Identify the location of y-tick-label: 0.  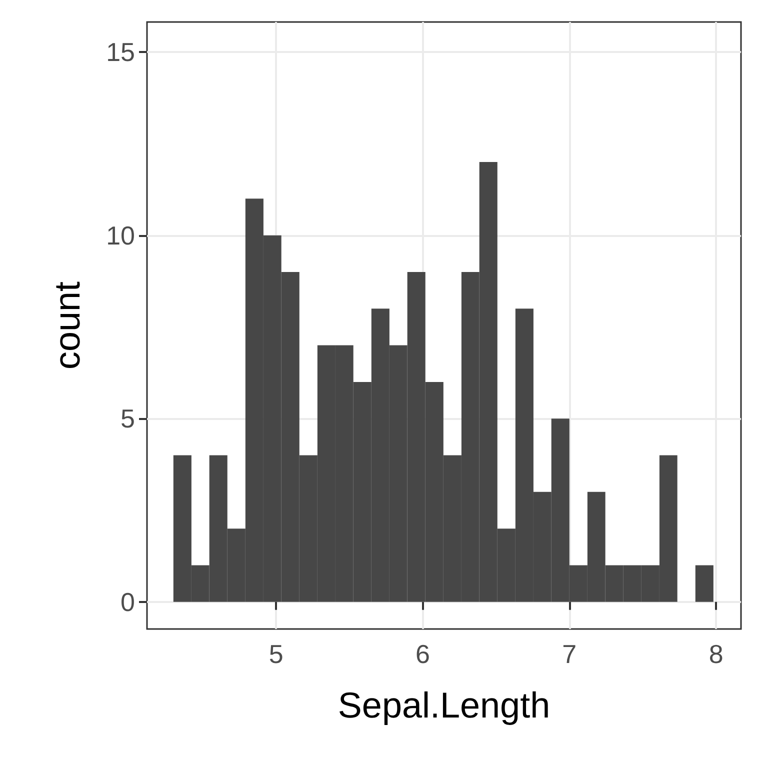
(127, 601).